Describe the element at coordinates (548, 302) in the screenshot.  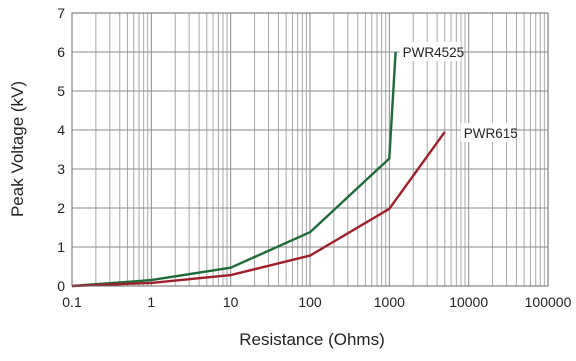
I see `x-tick-label: 100000` at that location.